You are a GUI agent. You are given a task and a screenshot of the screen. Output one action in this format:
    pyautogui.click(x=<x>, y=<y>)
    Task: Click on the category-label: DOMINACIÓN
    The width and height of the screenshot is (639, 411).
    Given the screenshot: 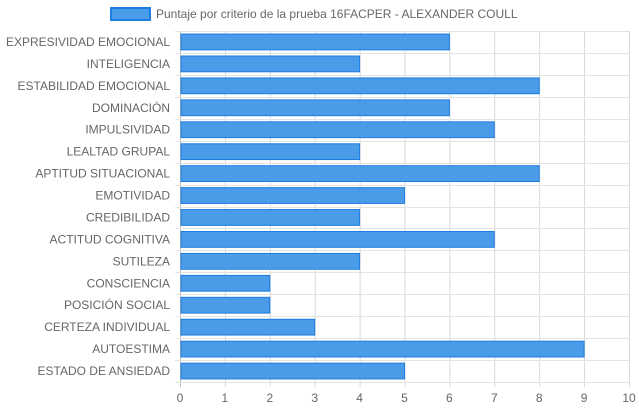 What is the action you would take?
    pyautogui.click(x=131, y=107)
    